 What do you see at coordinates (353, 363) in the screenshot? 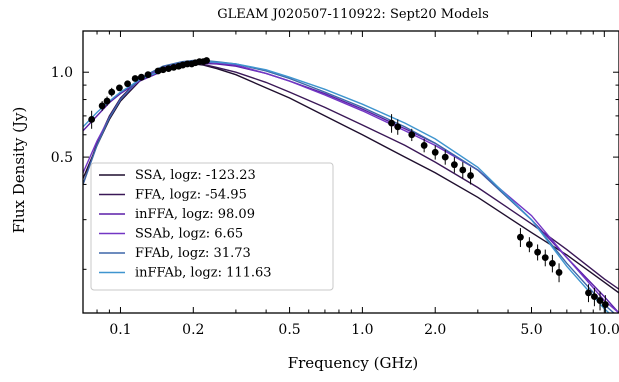
I see `x-axis-label: Frequency (GHz)` at bounding box center [353, 363].